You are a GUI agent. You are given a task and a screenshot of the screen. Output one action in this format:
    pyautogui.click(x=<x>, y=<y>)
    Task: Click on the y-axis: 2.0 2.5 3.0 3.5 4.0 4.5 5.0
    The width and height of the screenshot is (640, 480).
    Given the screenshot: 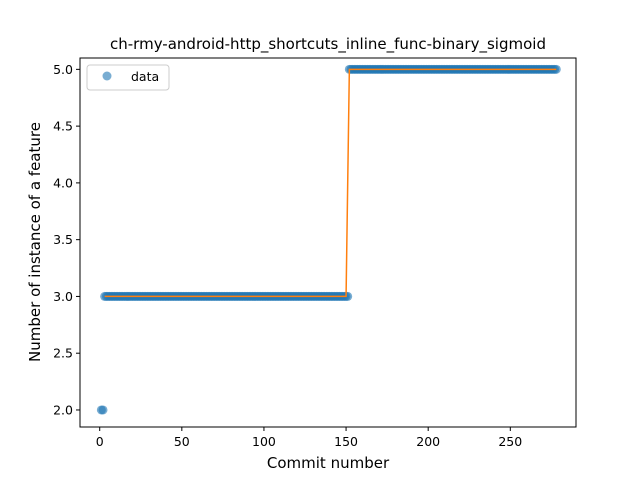 What is the action you would take?
    pyautogui.click(x=66, y=239)
    